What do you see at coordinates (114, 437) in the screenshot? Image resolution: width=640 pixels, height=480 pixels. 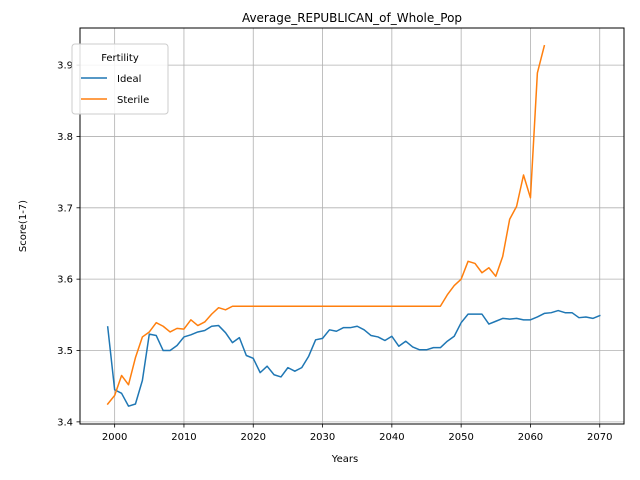 I see `x-tick-label: 2000` at bounding box center [114, 437].